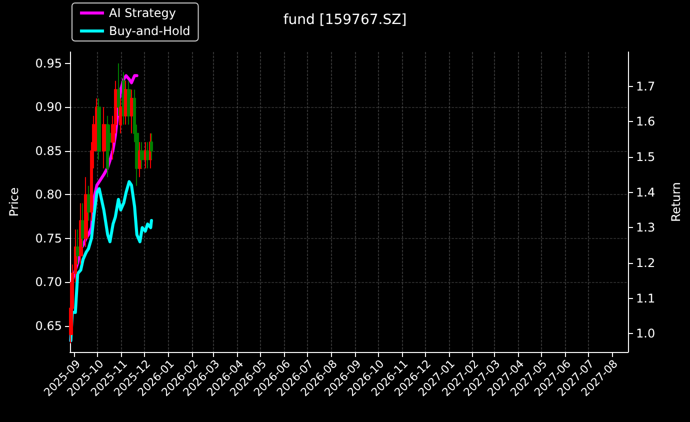 The width and height of the screenshot is (690, 422). I want to click on y-tick-label: 0.70, so click(48, 282).